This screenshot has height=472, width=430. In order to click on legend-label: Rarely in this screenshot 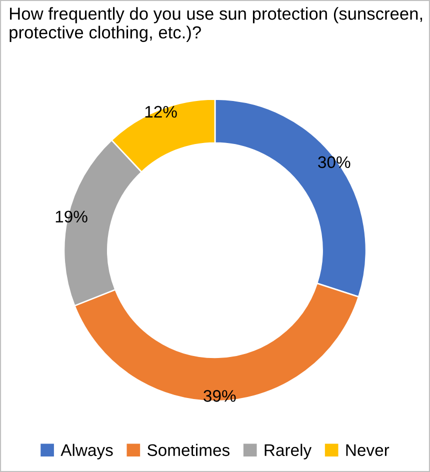, I will do `click(288, 452)`.